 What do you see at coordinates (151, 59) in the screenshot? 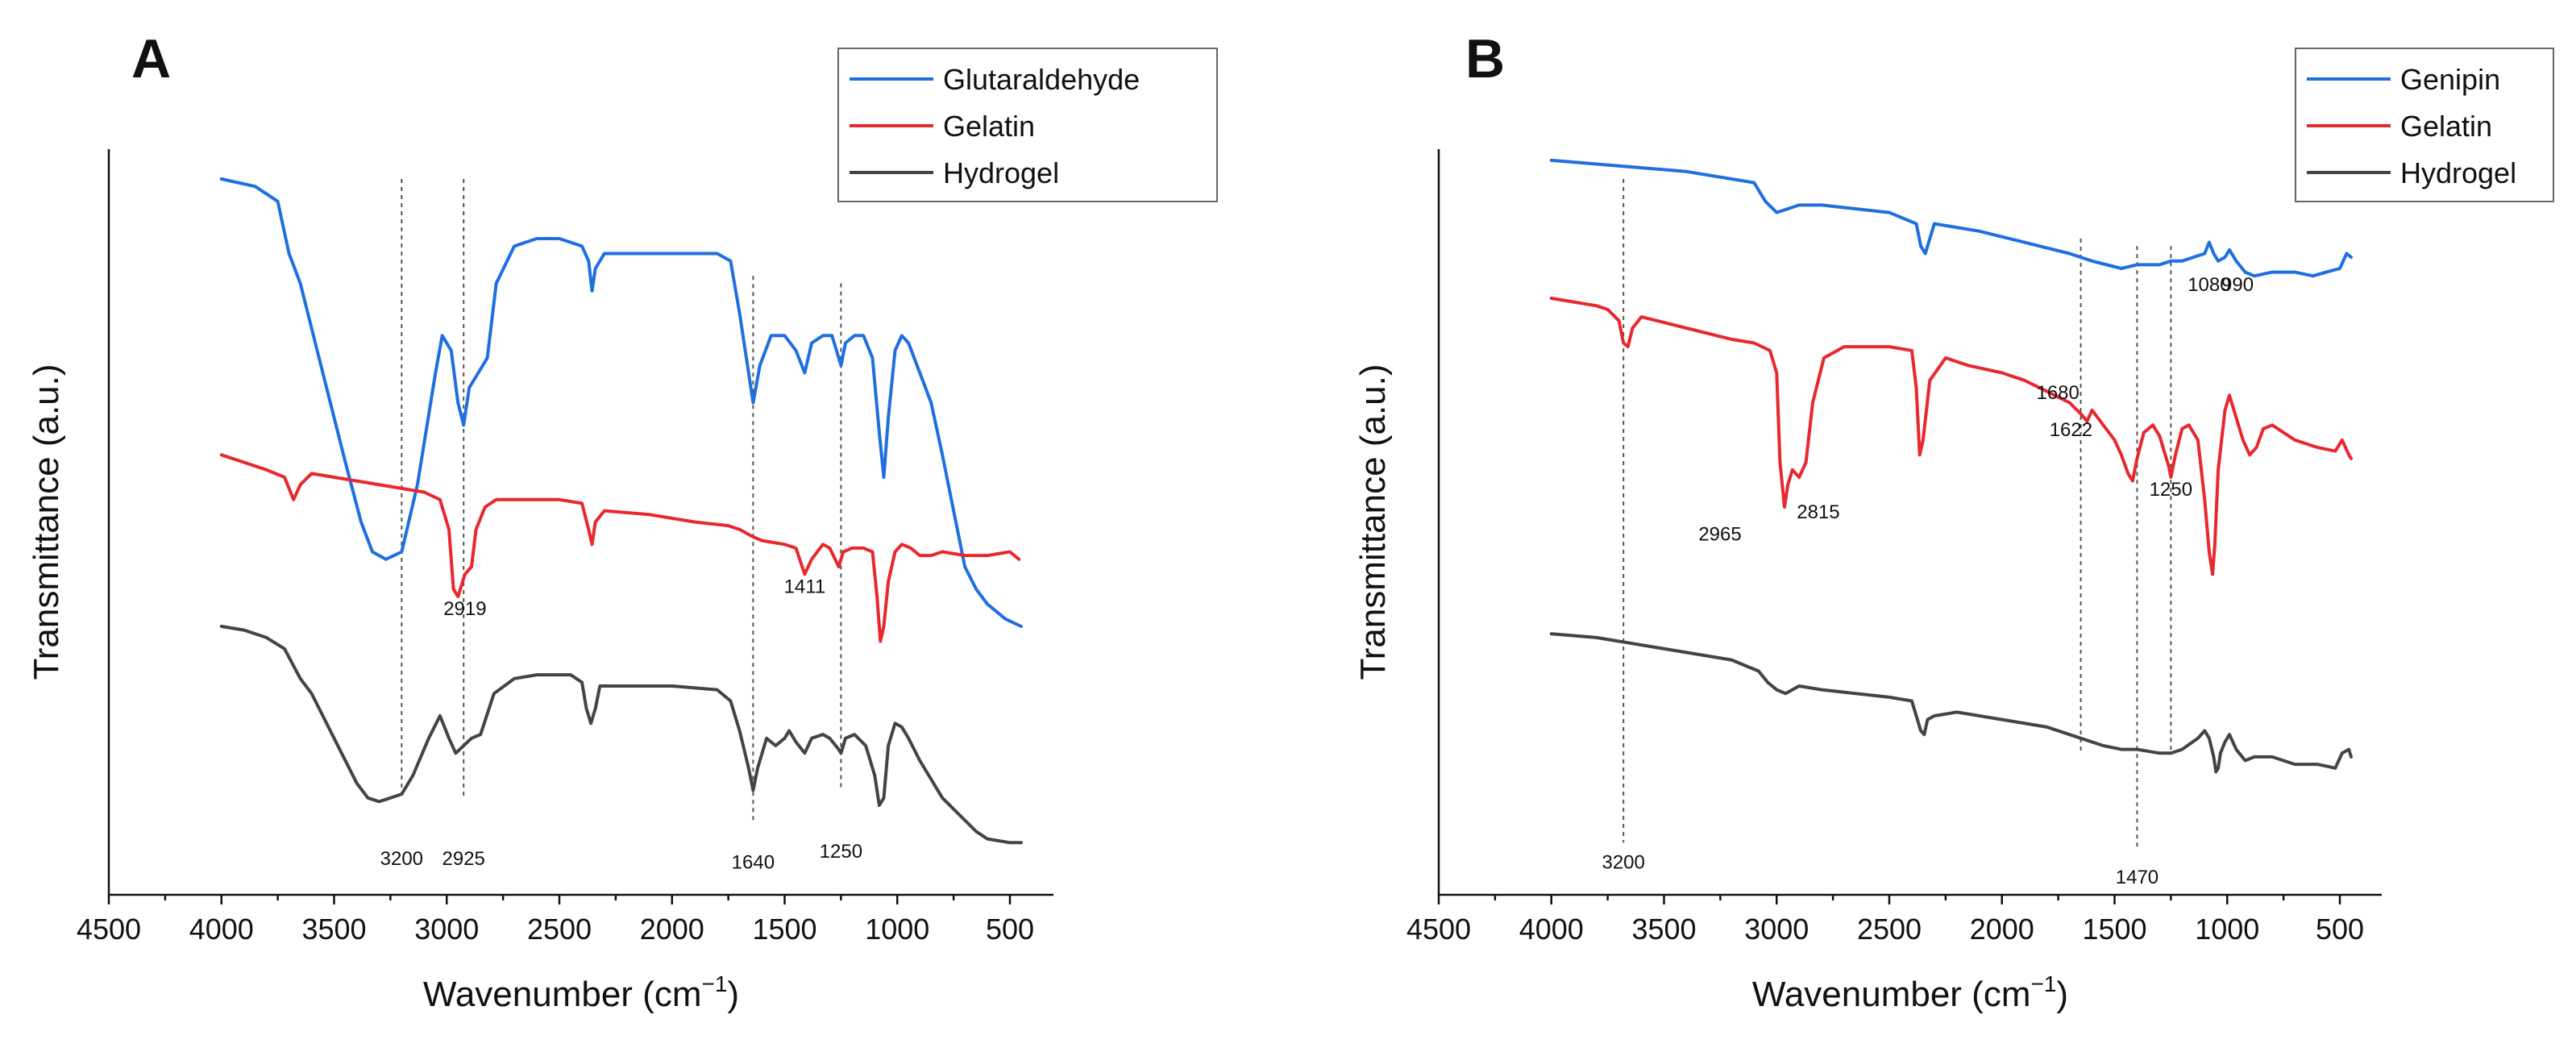
I see `panel-letter-a: A` at bounding box center [151, 59].